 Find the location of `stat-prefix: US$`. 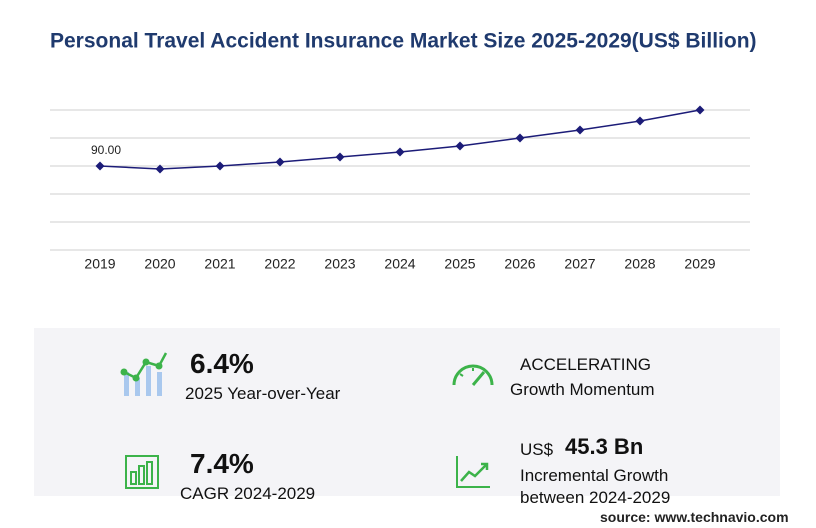

stat-prefix: US$ is located at coordinates (537, 449).